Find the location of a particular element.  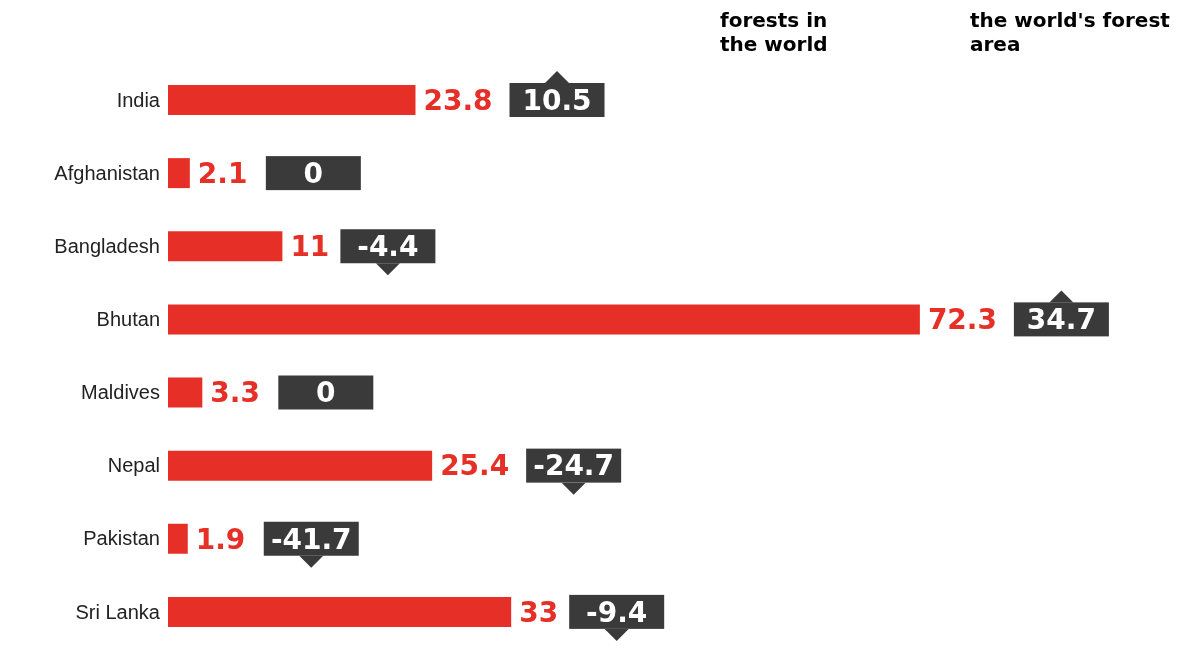

annotation: -41.7 is located at coordinates (311, 539).